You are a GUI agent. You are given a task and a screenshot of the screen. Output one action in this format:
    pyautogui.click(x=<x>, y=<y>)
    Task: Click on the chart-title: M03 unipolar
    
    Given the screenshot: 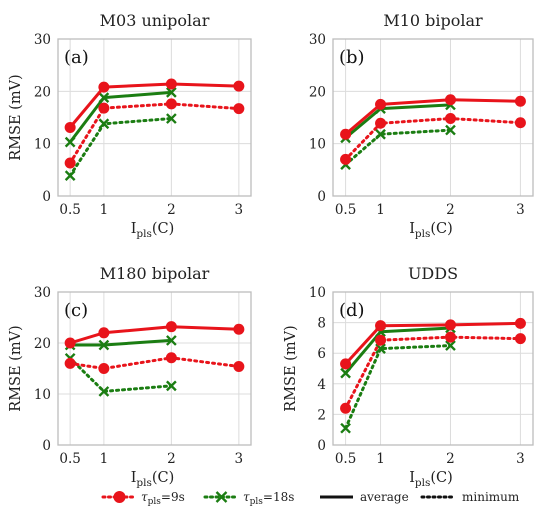 What is the action you would take?
    pyautogui.click(x=155, y=20)
    